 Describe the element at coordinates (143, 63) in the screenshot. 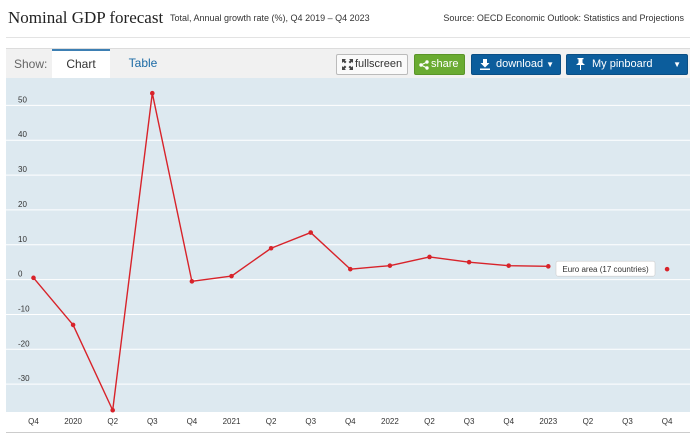

I see `tab-table: Table` at that location.